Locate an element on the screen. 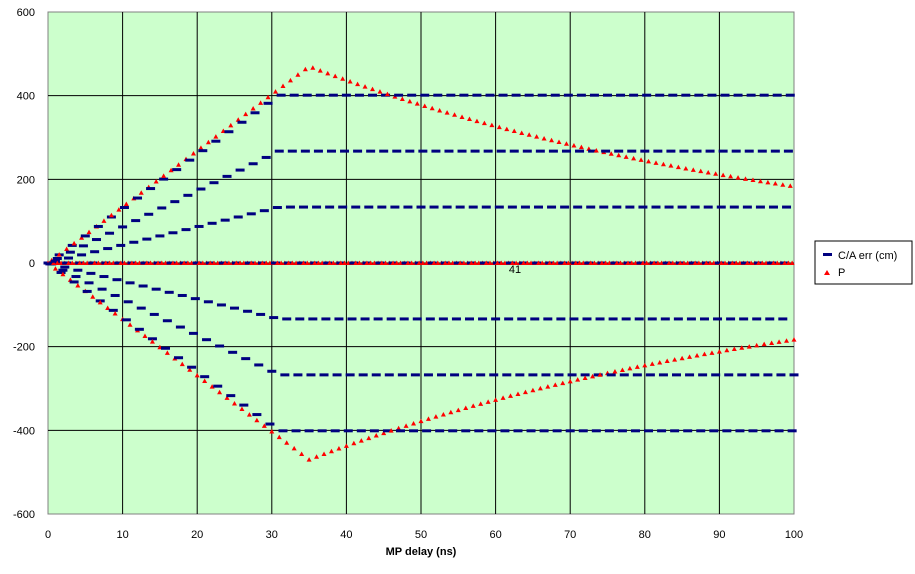 The image size is (915, 574). y-tick-label: 0 is located at coordinates (32, 264).